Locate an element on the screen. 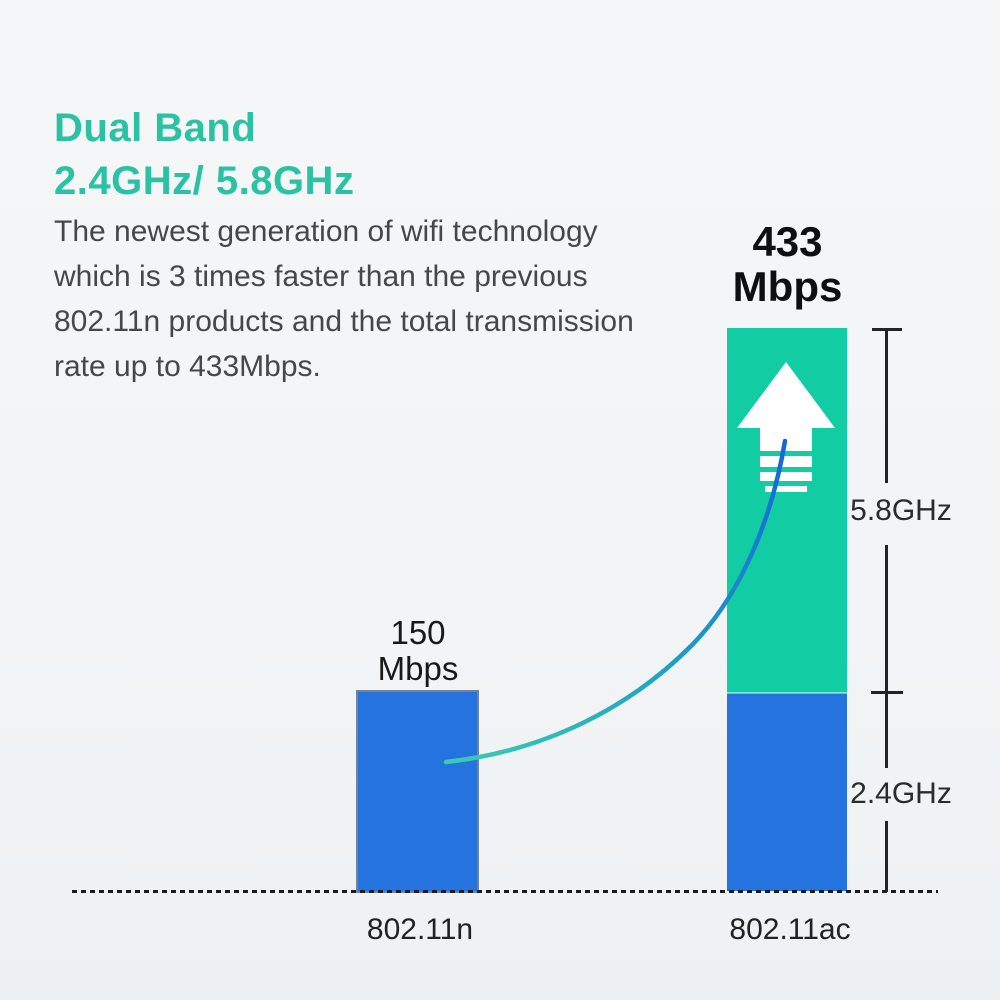 The width and height of the screenshot is (1000, 1000). band-label-2-4ghz: 2.4GHz is located at coordinates (901, 793).